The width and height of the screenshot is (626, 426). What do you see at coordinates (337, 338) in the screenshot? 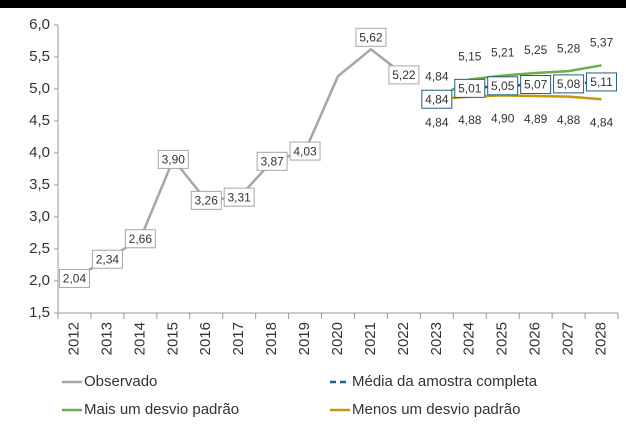
I see `x-tick-label: 2020` at bounding box center [337, 338].